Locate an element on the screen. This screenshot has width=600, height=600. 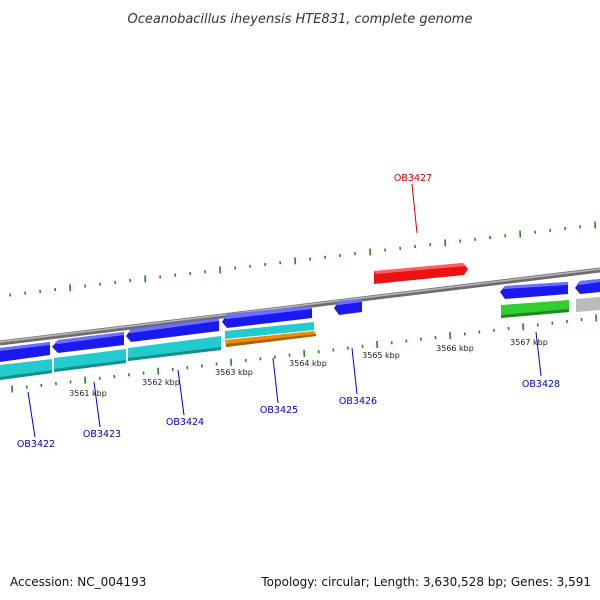
forward-strand-tick-row is located at coordinates (303, 259).